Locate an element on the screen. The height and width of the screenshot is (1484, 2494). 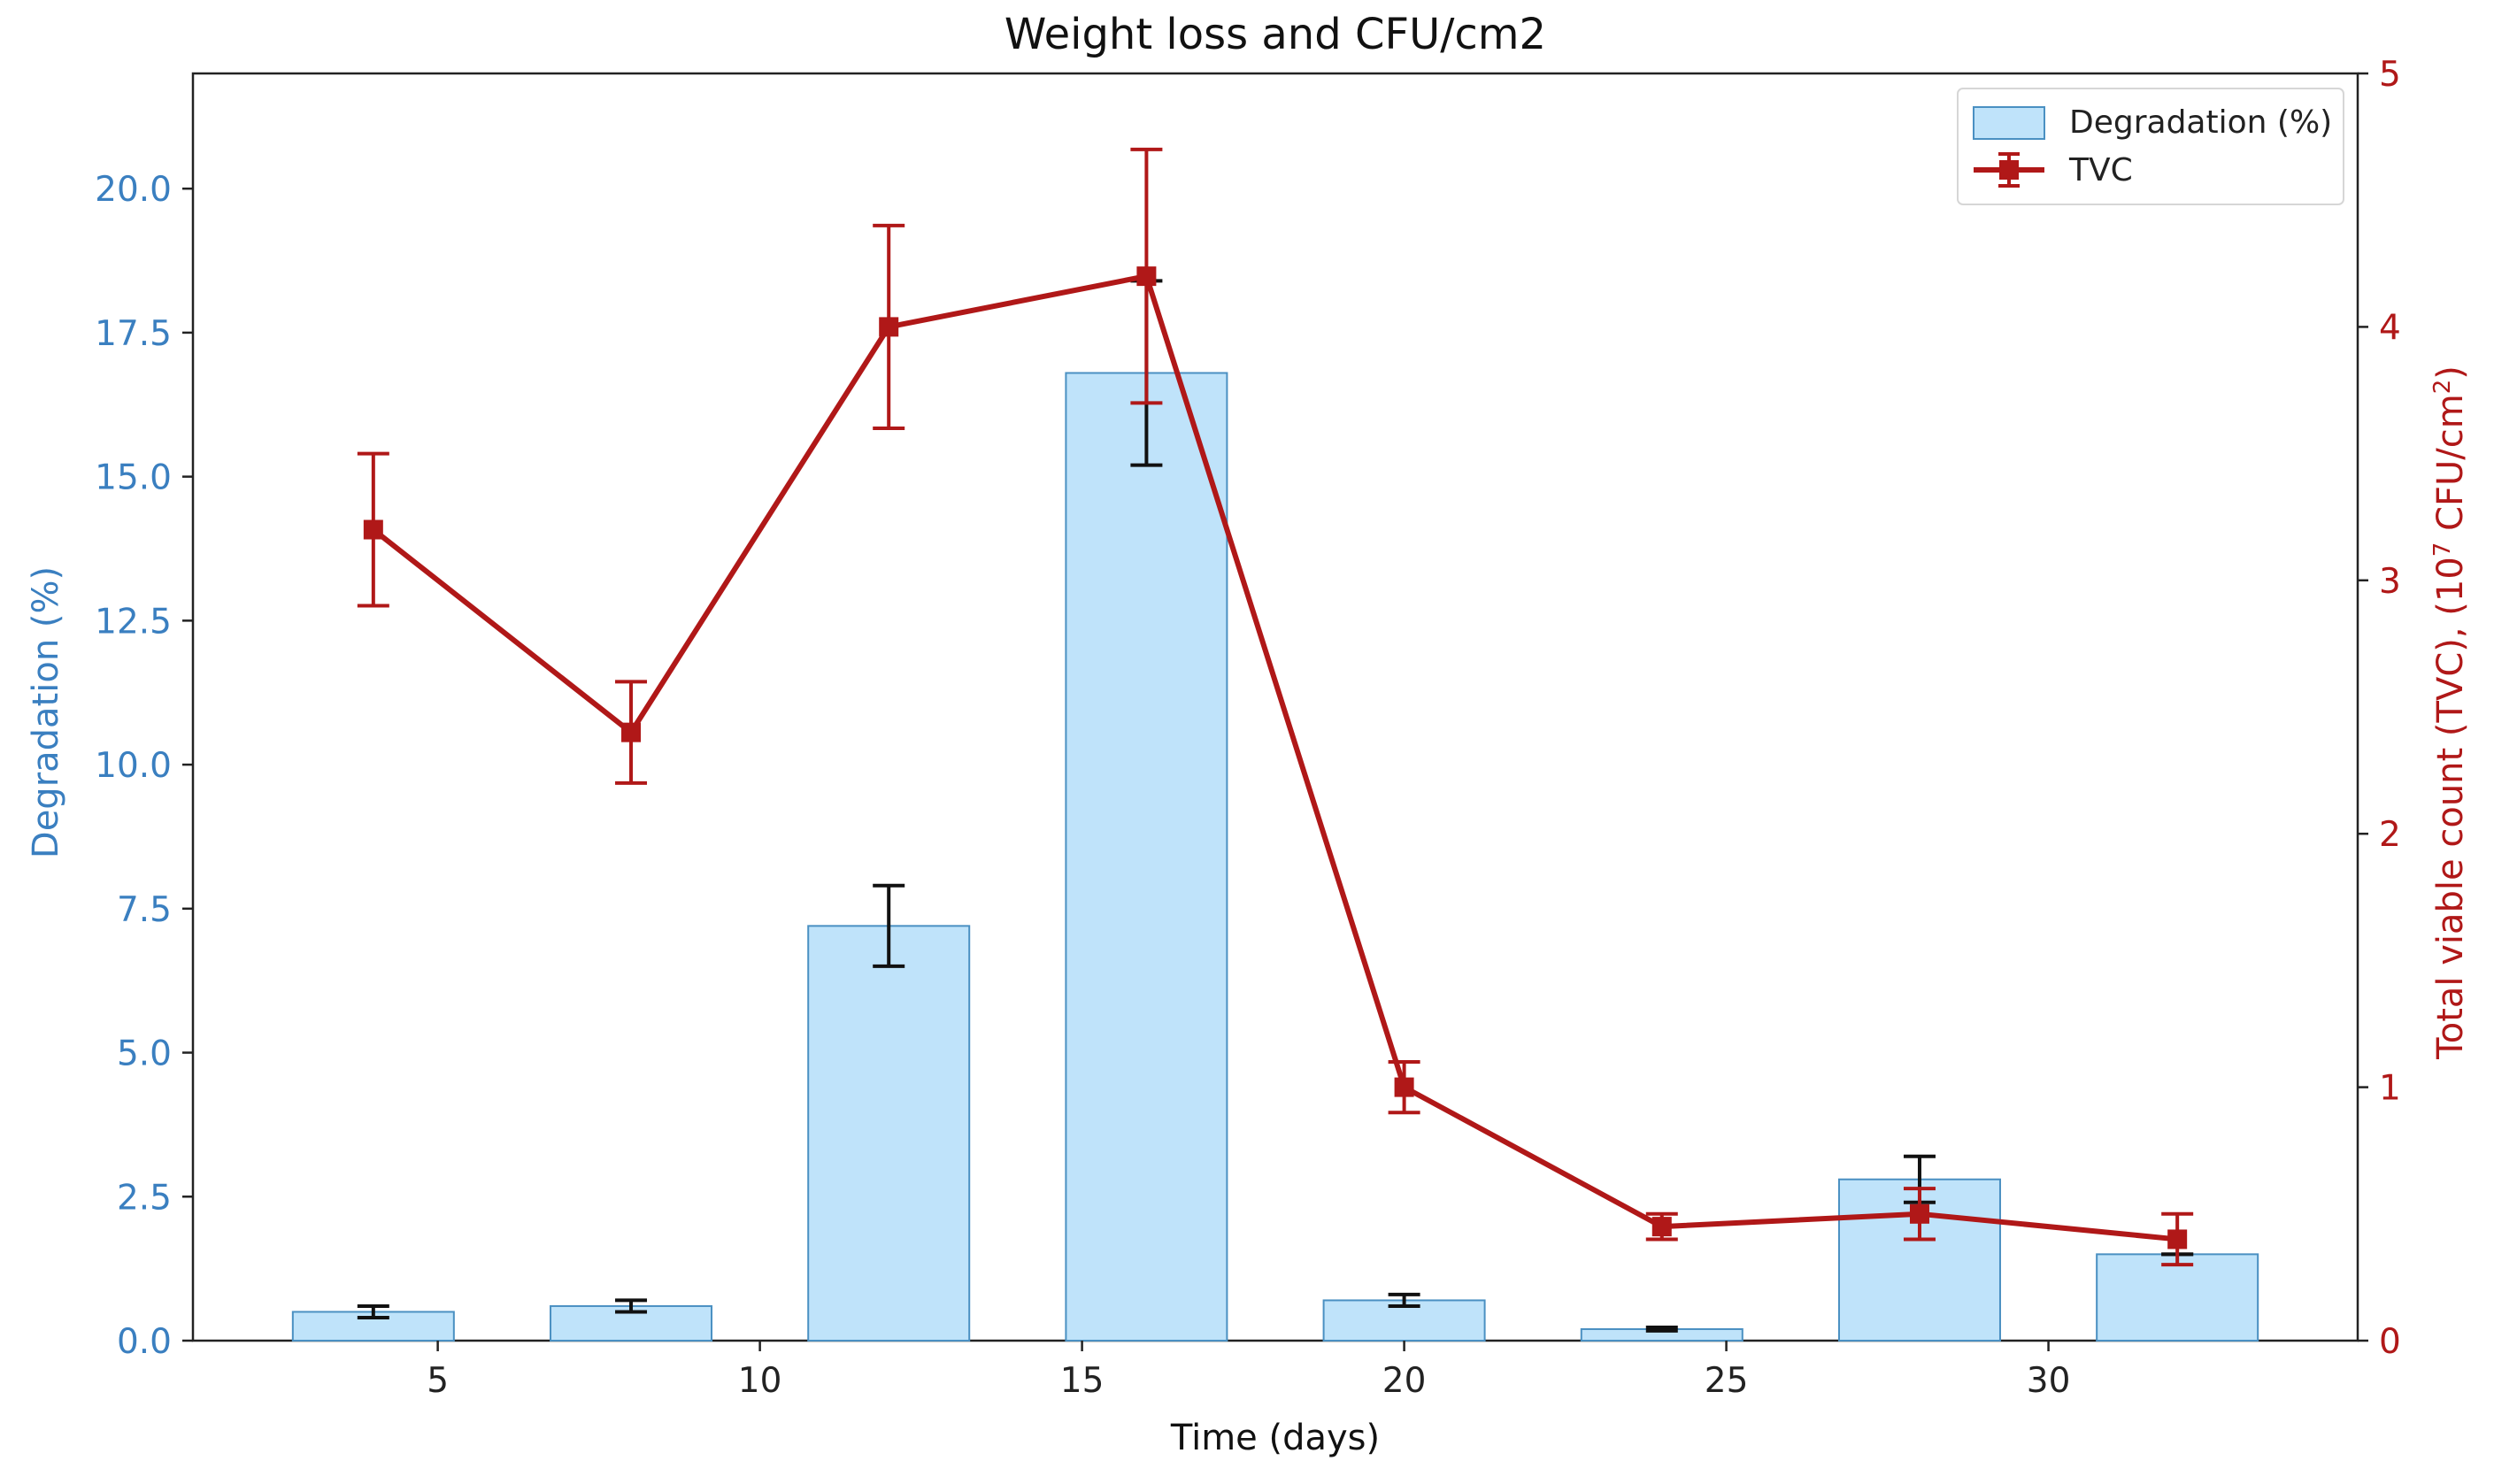
x-tick-label-20: 20 is located at coordinates (1404, 1381).